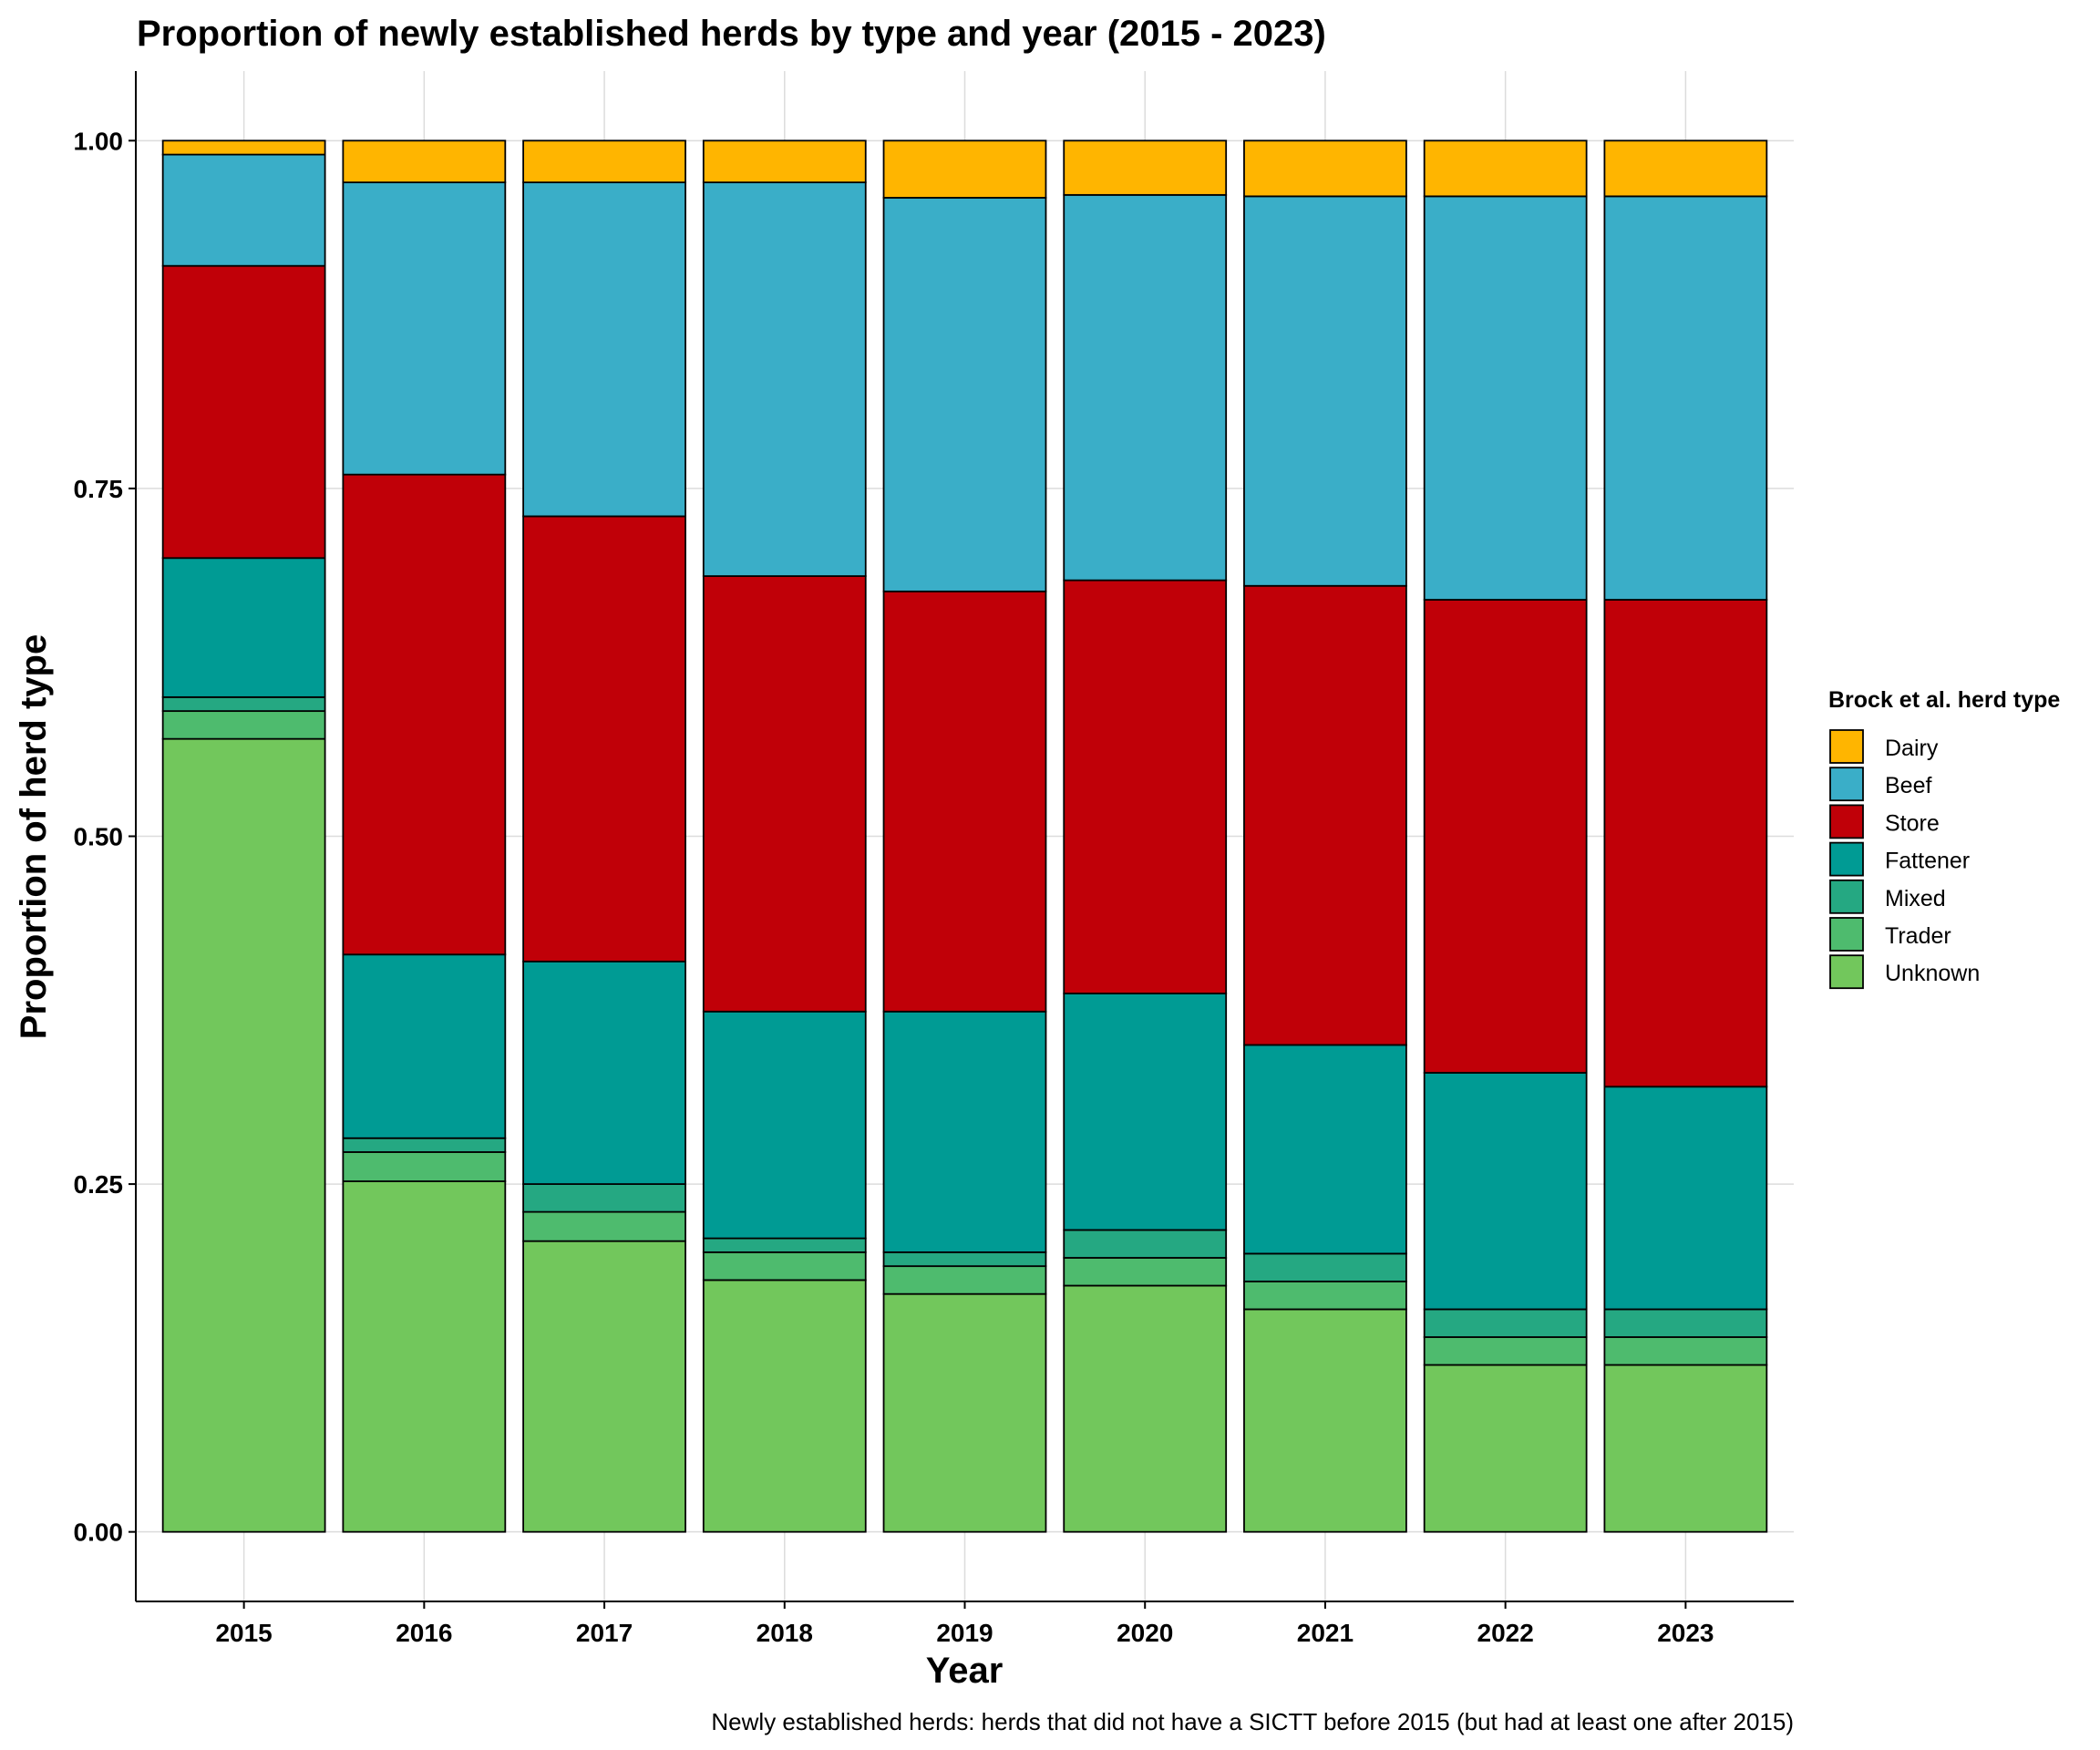 The height and width of the screenshot is (1750, 2100). I want to click on bar-segment-beef-2023, so click(1685, 398).